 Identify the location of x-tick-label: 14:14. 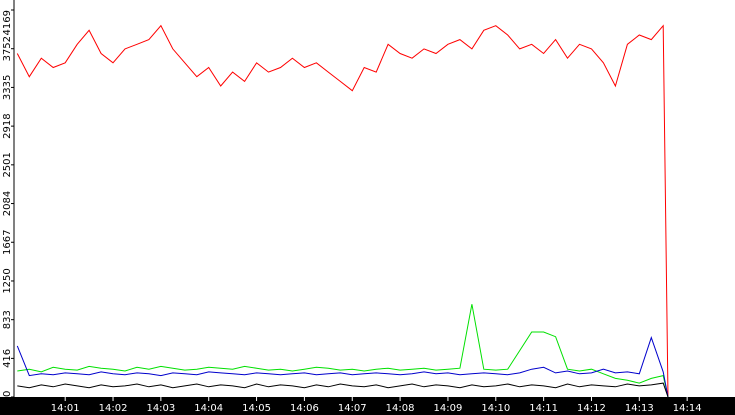
(687, 408).